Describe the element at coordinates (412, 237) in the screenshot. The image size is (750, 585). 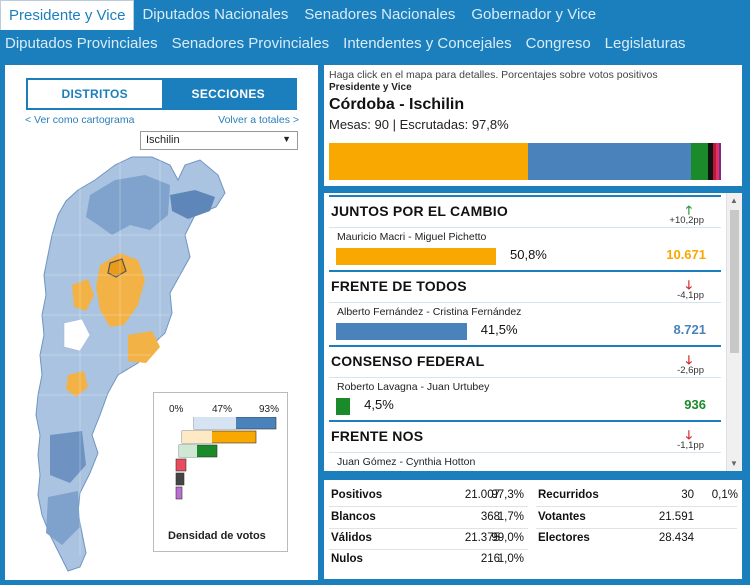
I see `candidate-names: Mauricio Macri - Miguel Pichetto` at that location.